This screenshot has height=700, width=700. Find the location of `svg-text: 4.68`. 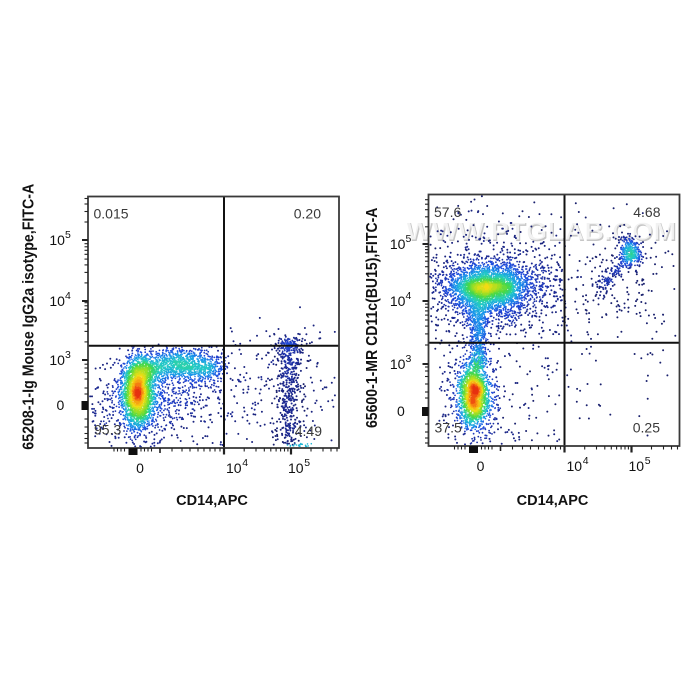

svg-text: 4.68 is located at coordinates (646, 212).